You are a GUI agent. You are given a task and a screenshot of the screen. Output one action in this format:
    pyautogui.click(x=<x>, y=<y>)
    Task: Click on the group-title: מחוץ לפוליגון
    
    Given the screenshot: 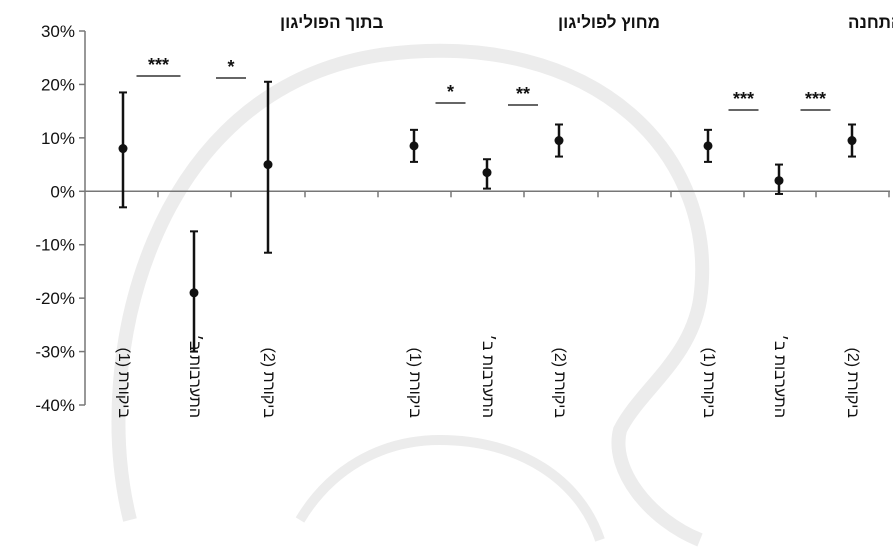 What is the action you would take?
    pyautogui.click(x=609, y=22)
    